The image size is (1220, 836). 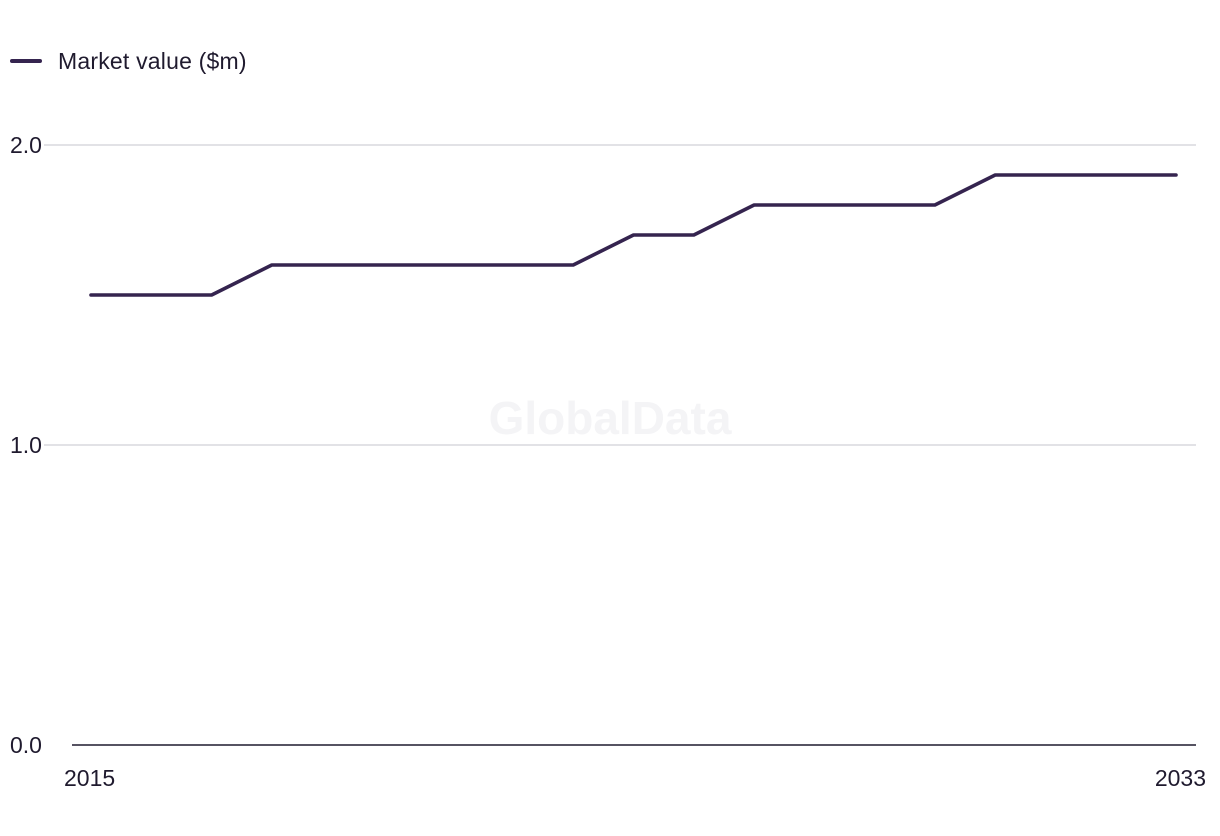 What do you see at coordinates (152, 60) in the screenshot?
I see `legend-label: Market value ($m)` at bounding box center [152, 60].